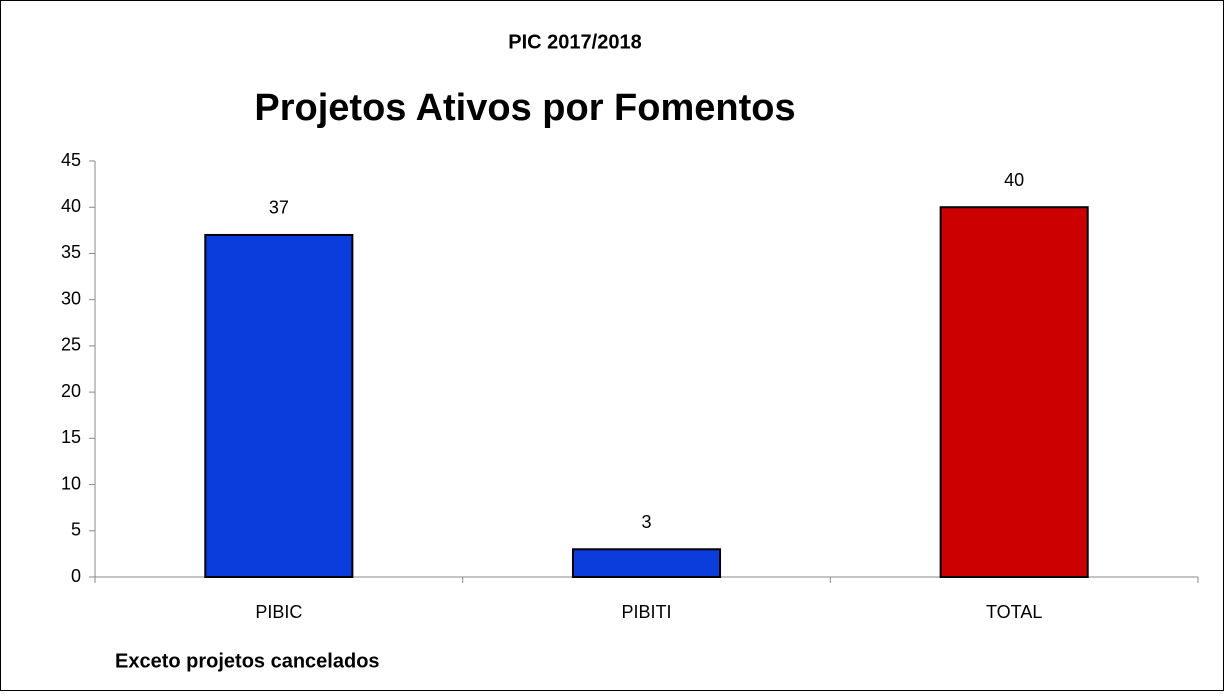 The image size is (1224, 696). I want to click on x-tick-label: PIBITI, so click(646, 612).